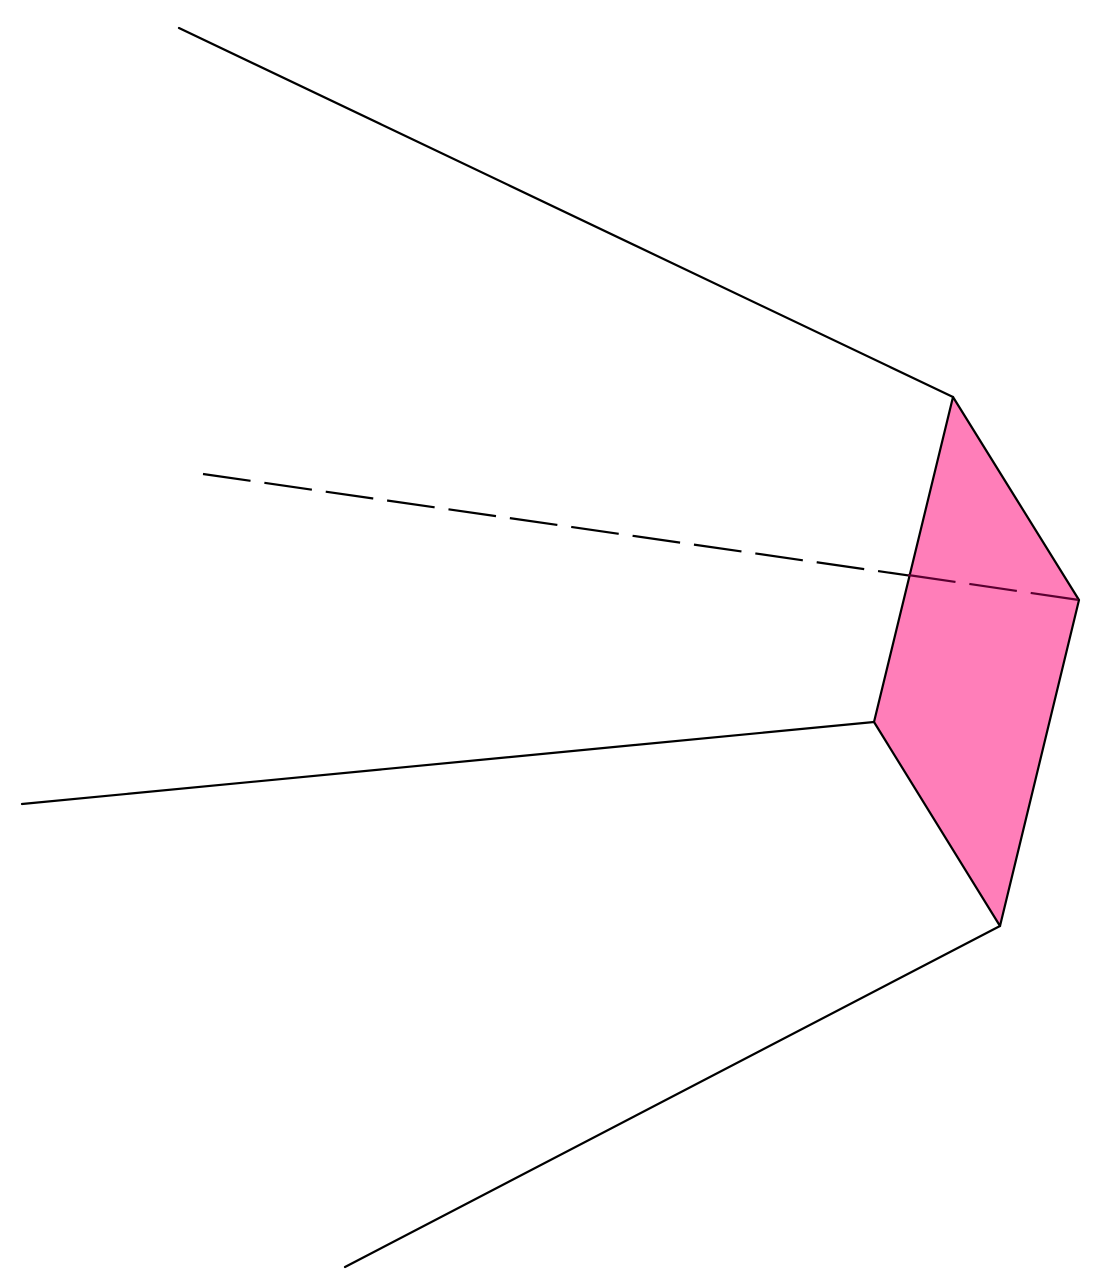 Image resolution: width=1104 pixels, height=1285 pixels. What do you see at coordinates (976, 661) in the screenshot?
I see `end-face` at bounding box center [976, 661].